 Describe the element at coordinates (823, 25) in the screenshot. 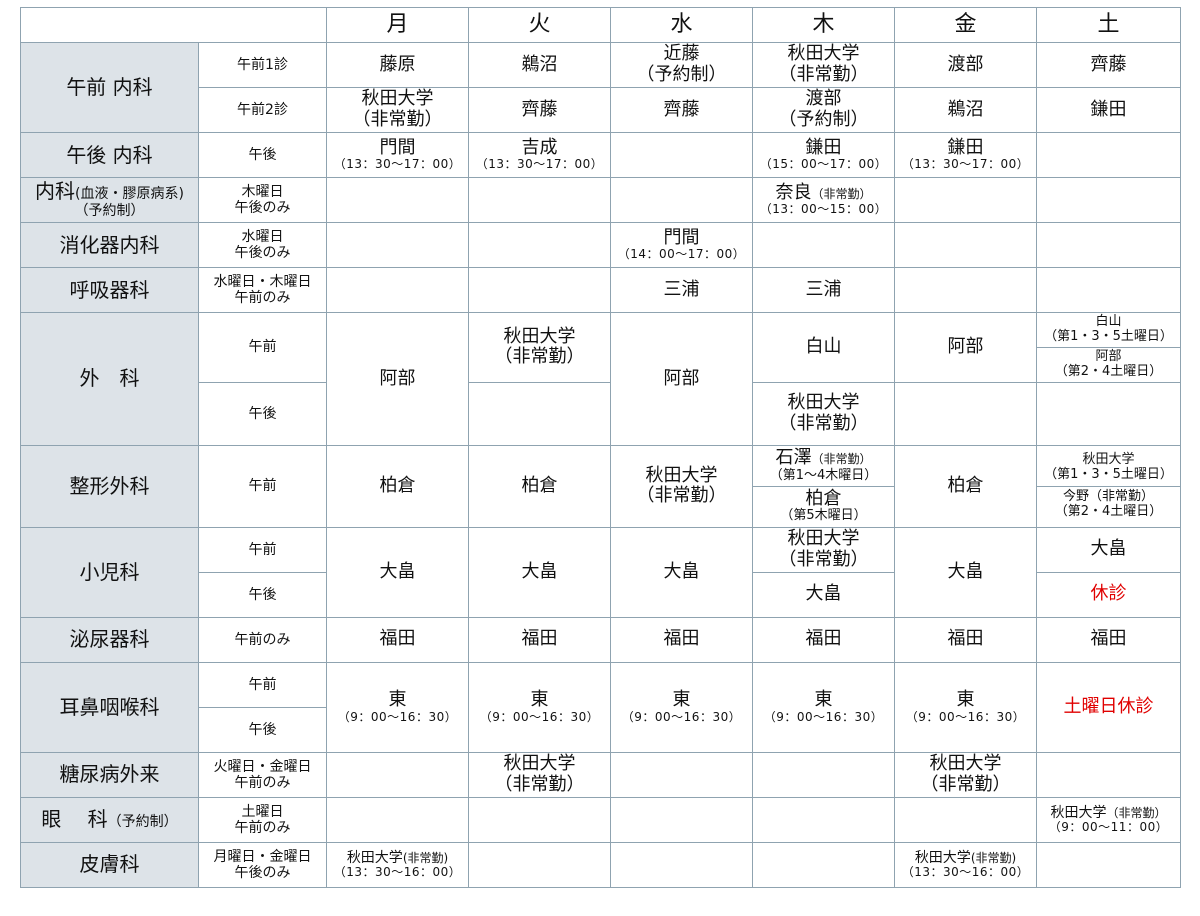

I see `day-thu: 木` at that location.